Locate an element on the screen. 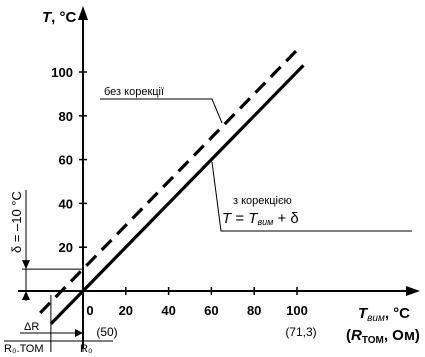  delta-label: δ = –10 °C is located at coordinates (16, 222).